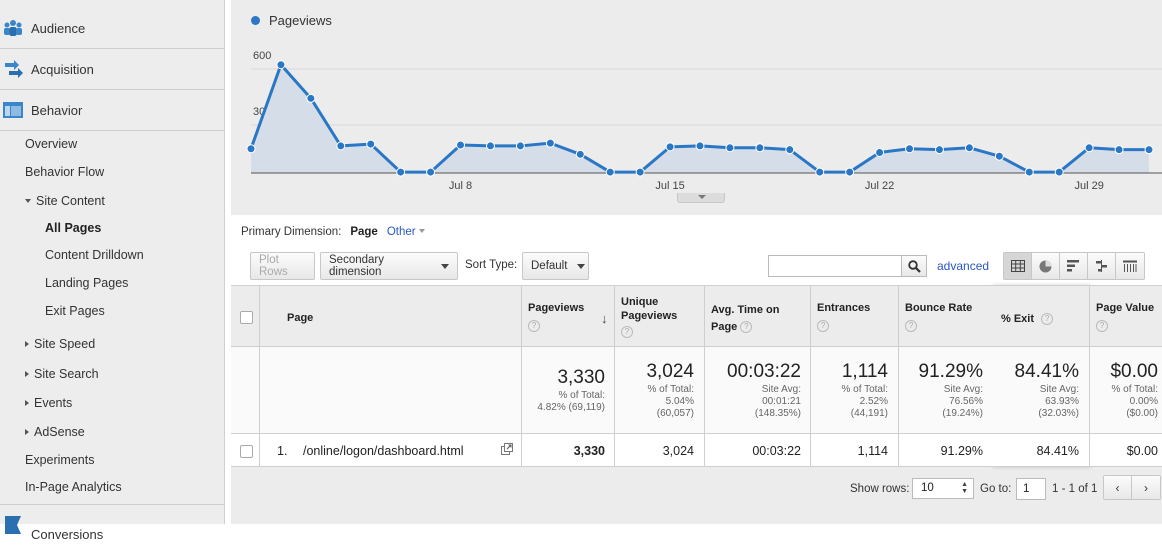  I want to click on sidebar-section-conversions: Conversions, so click(112, 524).